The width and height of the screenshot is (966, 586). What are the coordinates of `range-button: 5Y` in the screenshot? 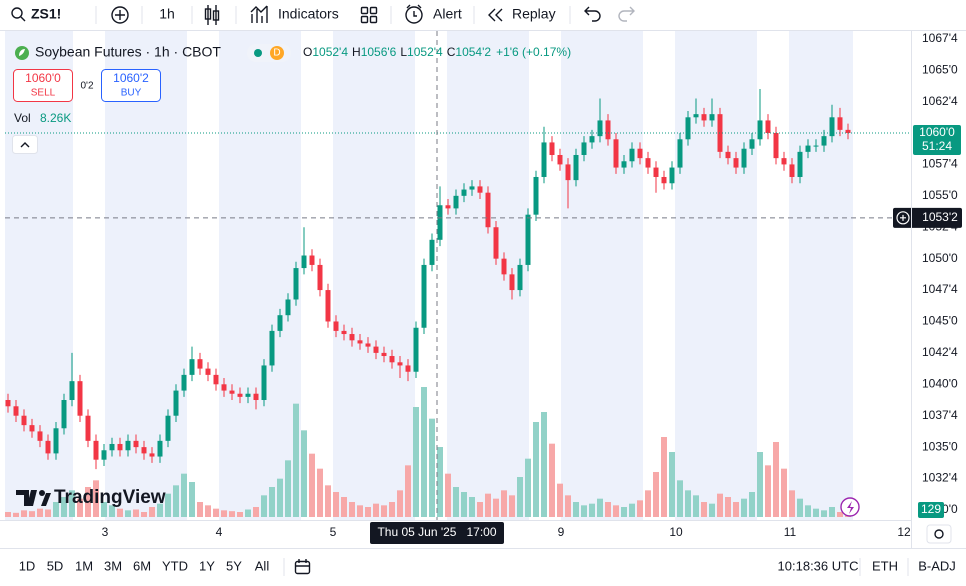 It's located at (234, 565).